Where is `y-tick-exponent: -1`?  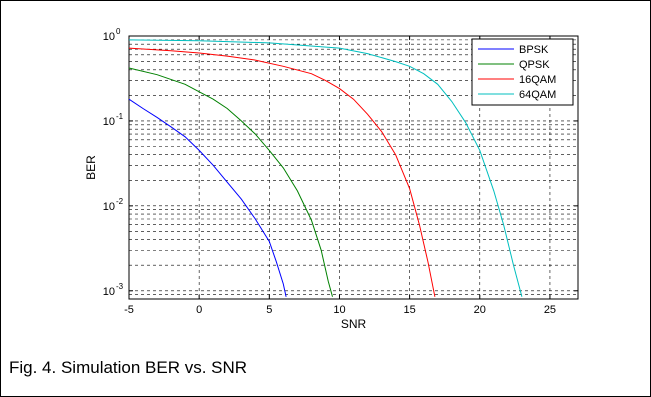
y-tick-exponent: -1 is located at coordinates (120, 116).